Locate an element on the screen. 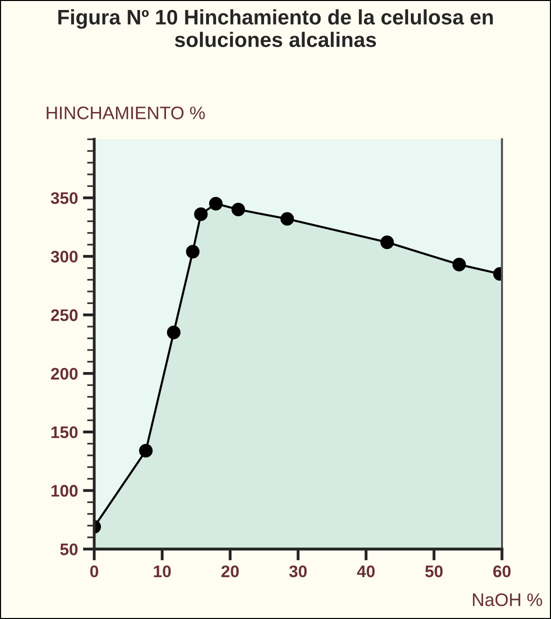 This screenshot has width=551, height=619. x-tick-label: 60 is located at coordinates (502, 571).